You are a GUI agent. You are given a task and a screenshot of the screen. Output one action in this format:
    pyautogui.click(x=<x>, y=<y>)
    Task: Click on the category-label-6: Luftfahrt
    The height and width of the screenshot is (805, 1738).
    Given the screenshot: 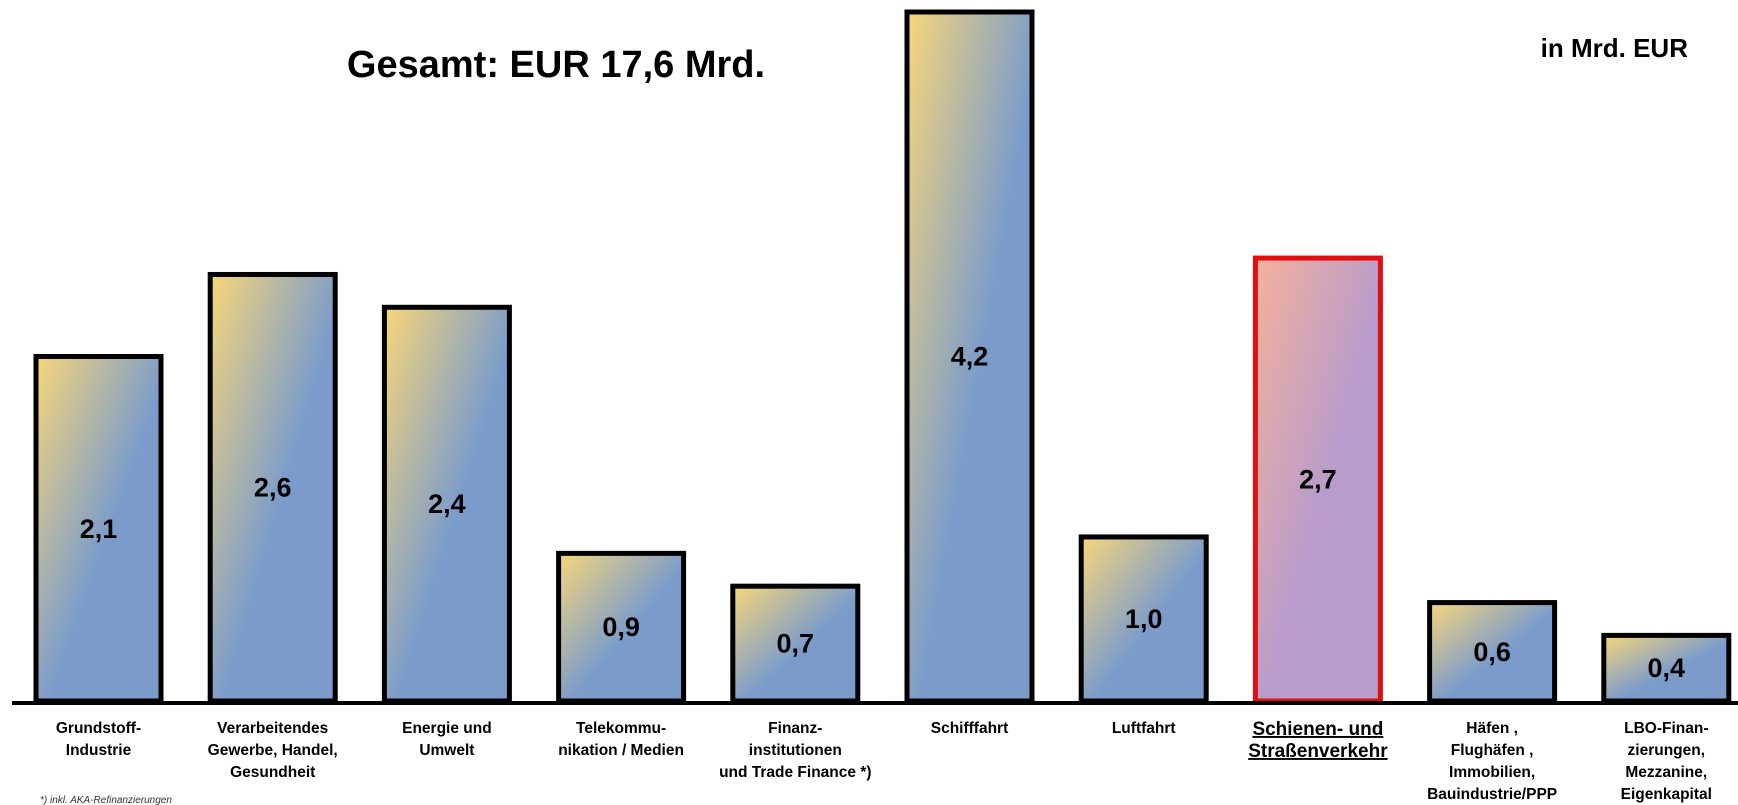 What is the action you would take?
    pyautogui.click(x=1144, y=728)
    